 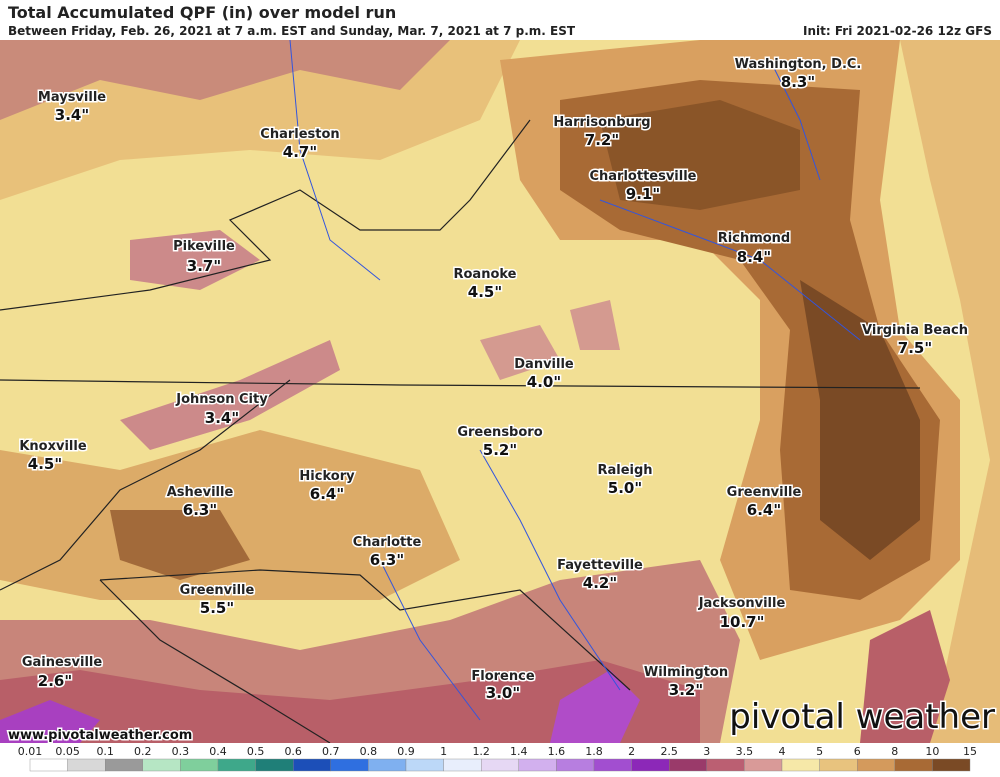 What do you see at coordinates (299, 134) in the screenshot?
I see `city-name: Charleston` at bounding box center [299, 134].